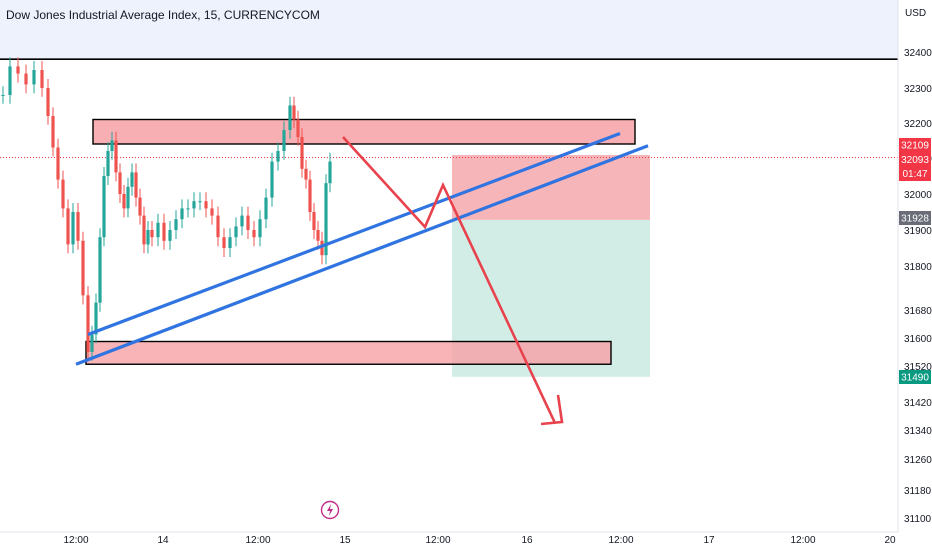 Image resolution: width=932 pixels, height=550 pixels. What do you see at coordinates (918, 460) in the screenshot?
I see `price-tick-label: 31260` at bounding box center [918, 460].